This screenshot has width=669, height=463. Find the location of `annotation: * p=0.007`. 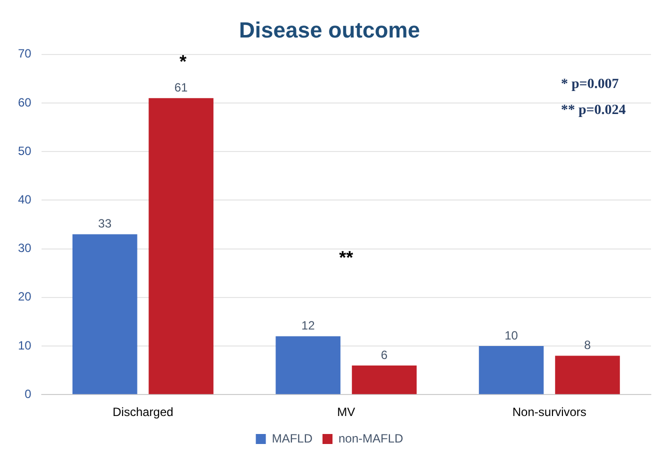

annotation: * p=0.007 is located at coordinates (590, 84).